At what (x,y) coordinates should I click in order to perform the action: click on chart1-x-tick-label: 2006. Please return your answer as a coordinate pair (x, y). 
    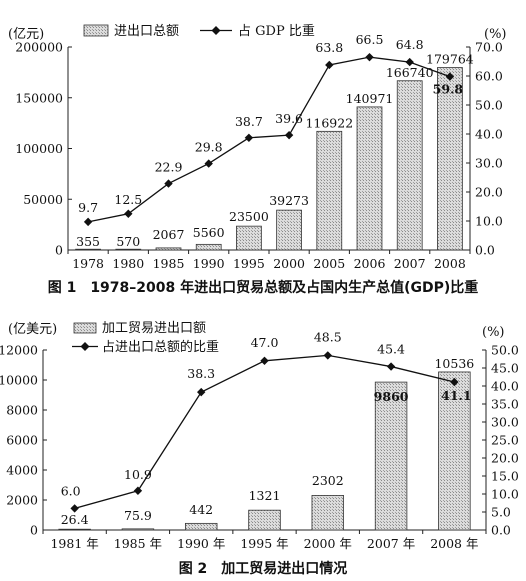
    Looking at the image, I should click on (370, 263).